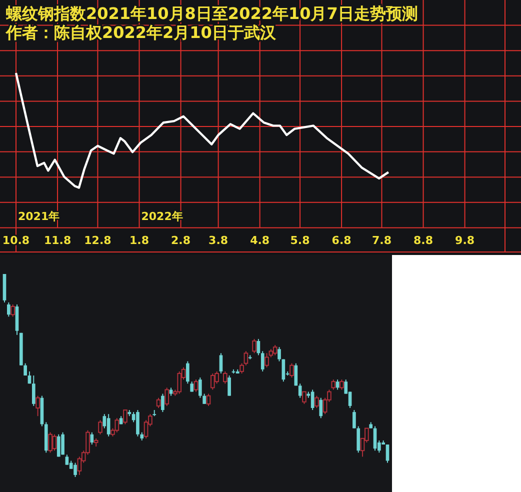 The image size is (521, 492). What do you see at coordinates (181, 240) in the screenshot?
I see `x-tick-label: 2.8` at bounding box center [181, 240].